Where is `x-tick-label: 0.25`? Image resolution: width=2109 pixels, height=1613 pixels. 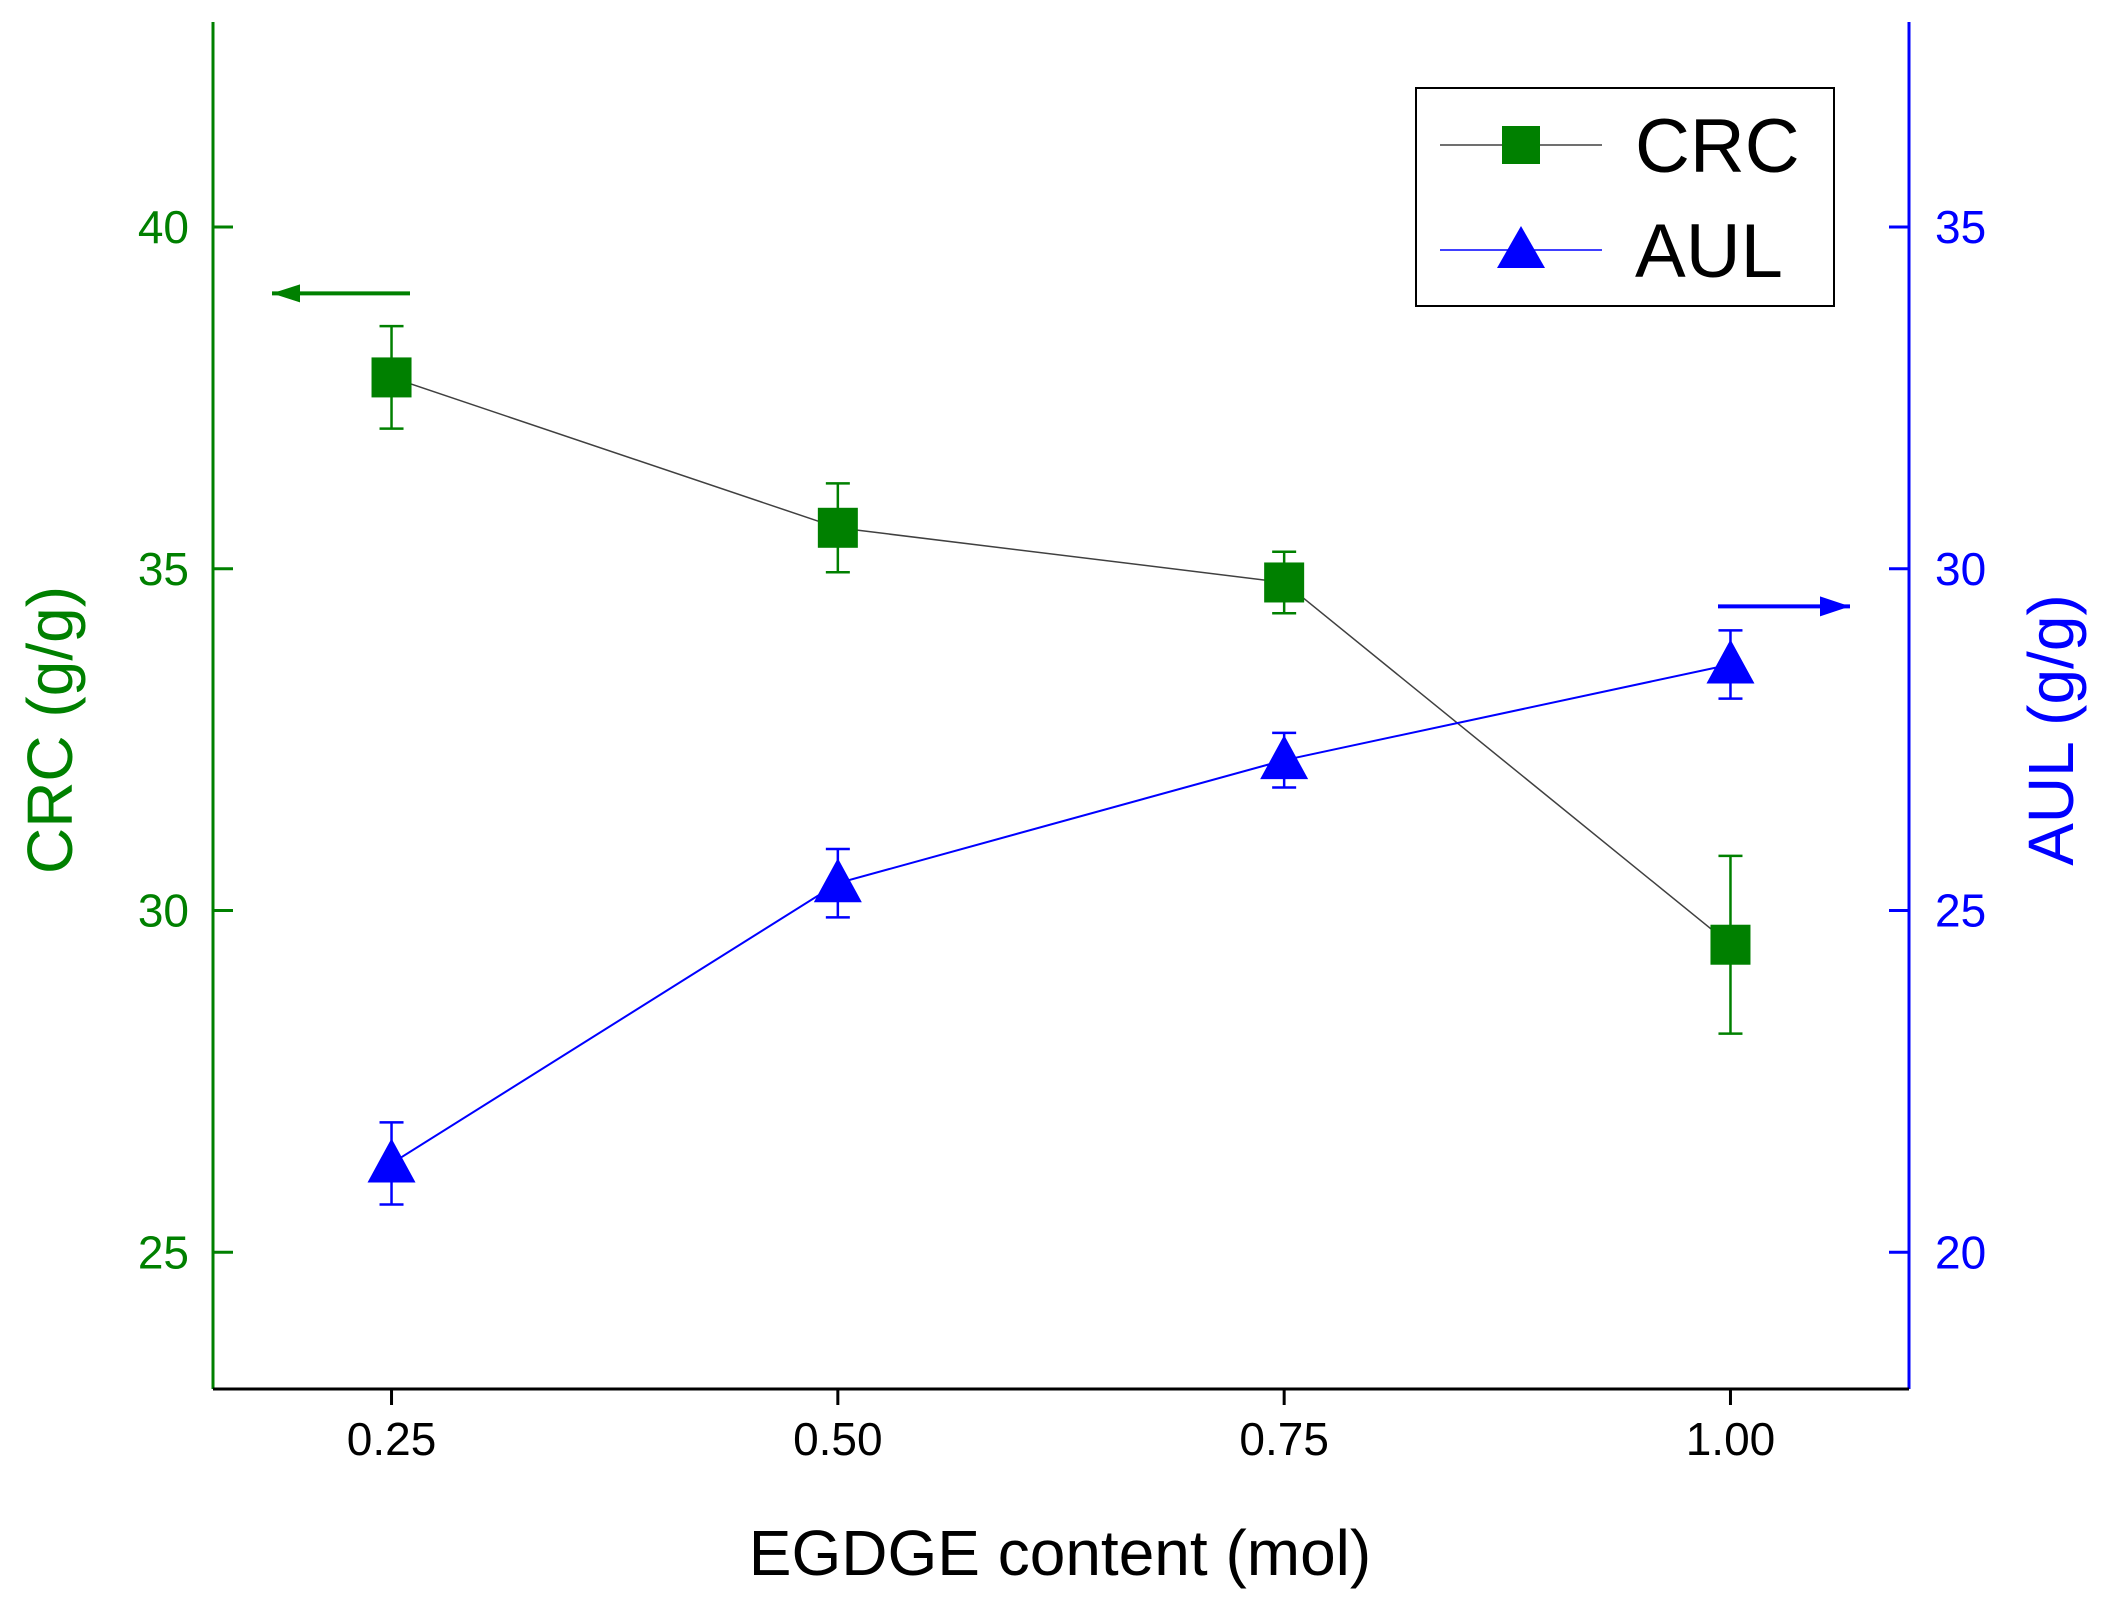
x-tick-label: 0.25 is located at coordinates (392, 1439).